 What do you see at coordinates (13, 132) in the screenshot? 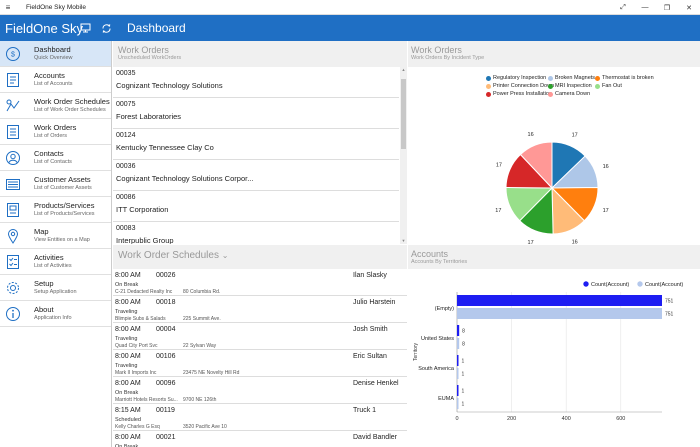
I see `work-orders-icon` at bounding box center [13, 132].